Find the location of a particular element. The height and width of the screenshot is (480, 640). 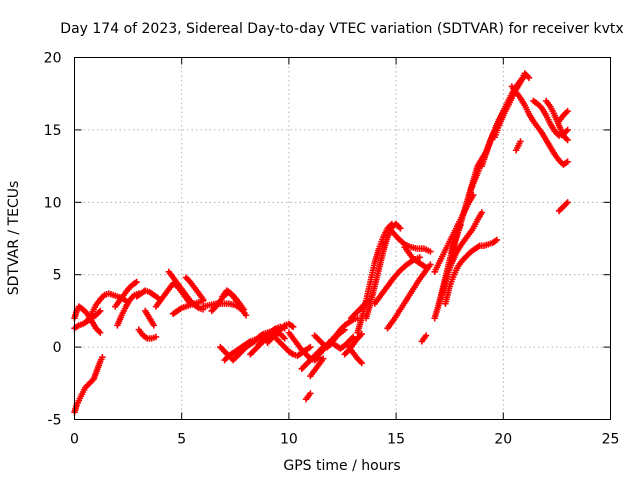

x-tick-label: 15 is located at coordinates (396, 440).